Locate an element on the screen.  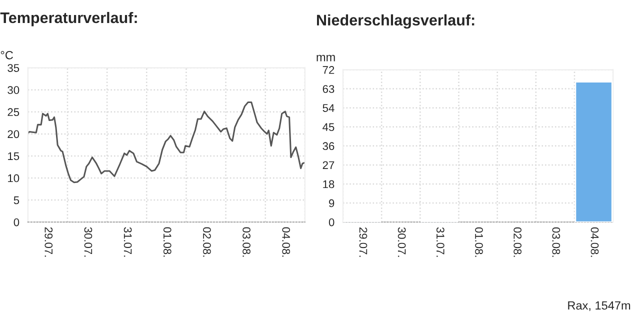
y-tick-label: 36 is located at coordinates (328, 146).